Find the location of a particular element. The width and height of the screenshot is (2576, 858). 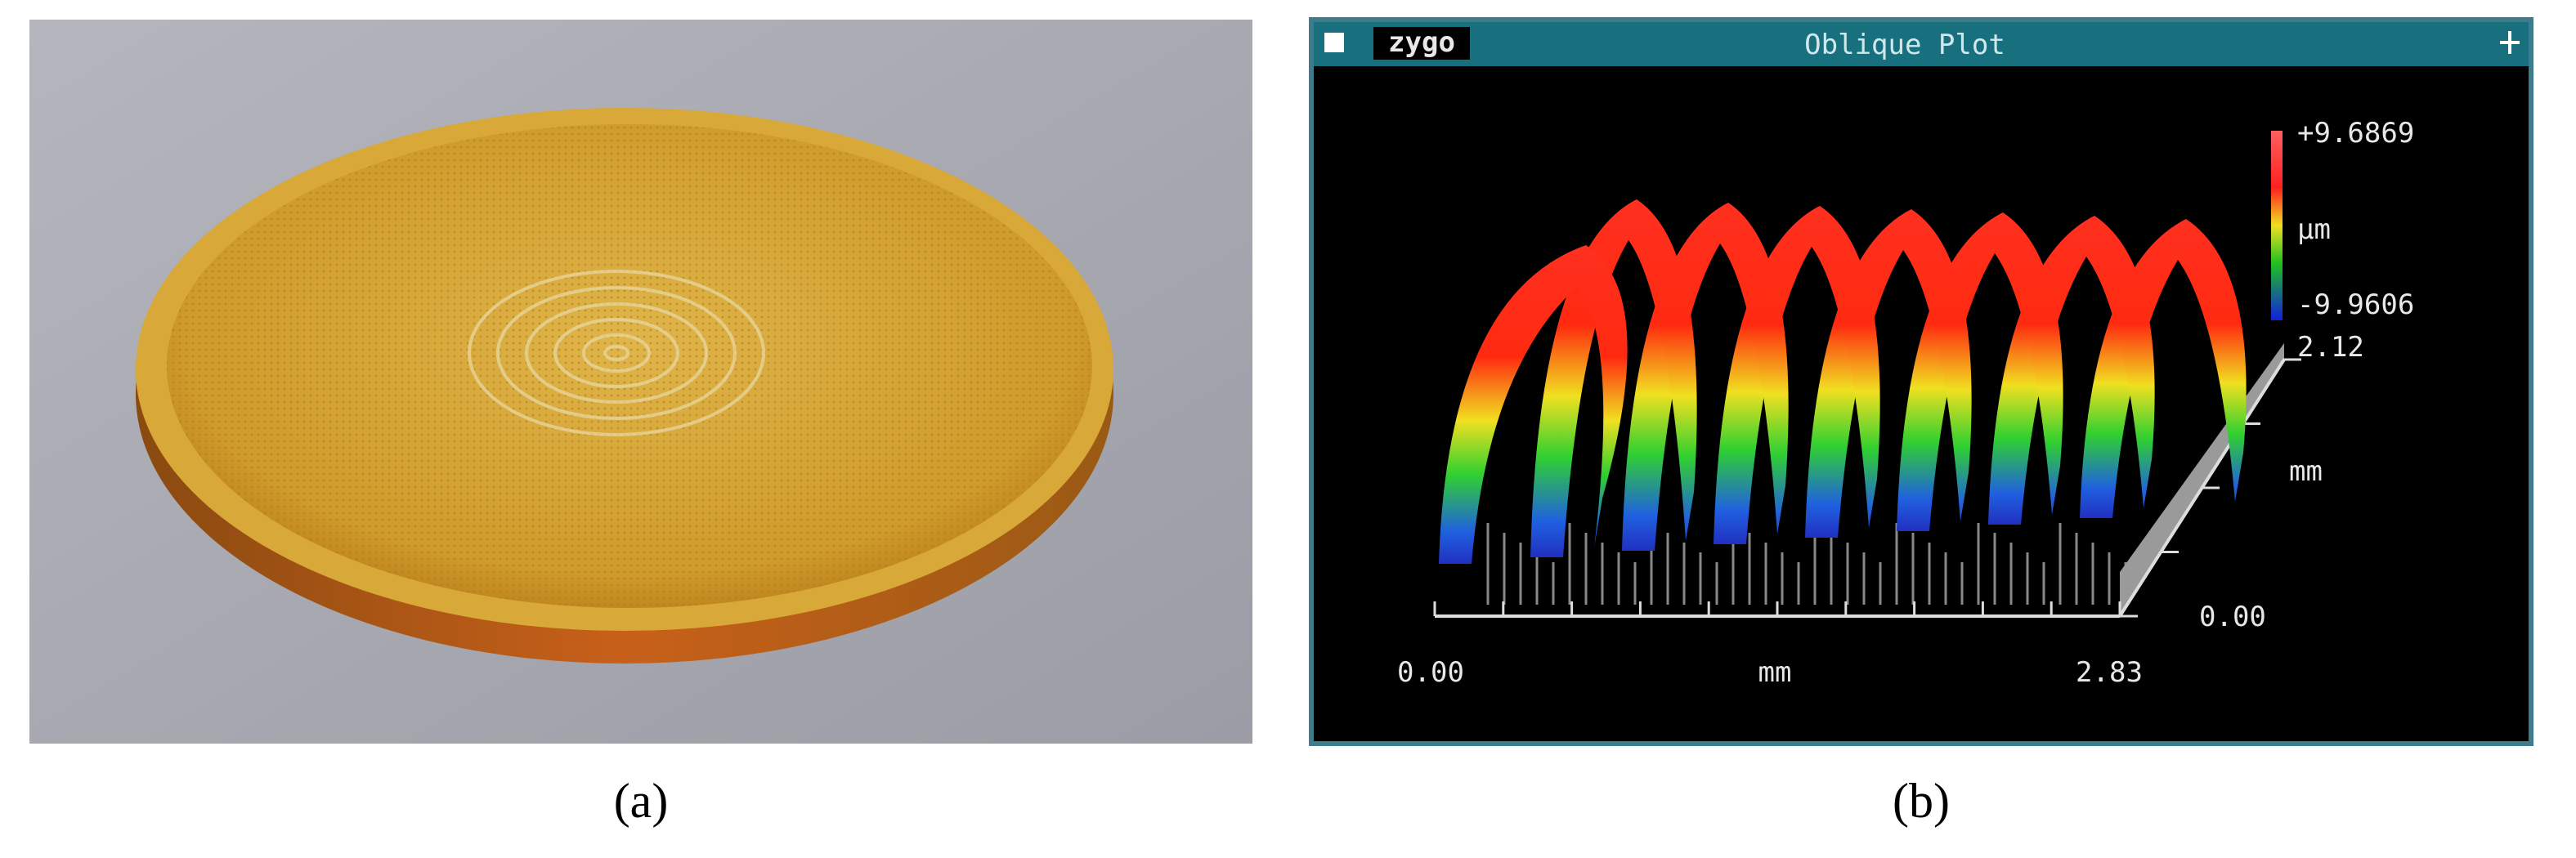

fresnel-rings is located at coordinates (617, 353).